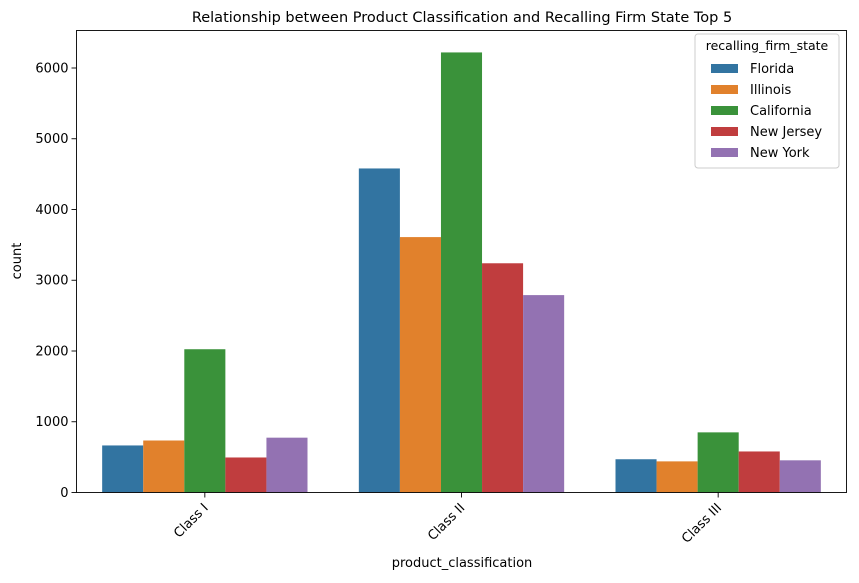 The height and width of the screenshot is (583, 859). What do you see at coordinates (772, 69) in the screenshot?
I see `legend-label: Florida` at bounding box center [772, 69].